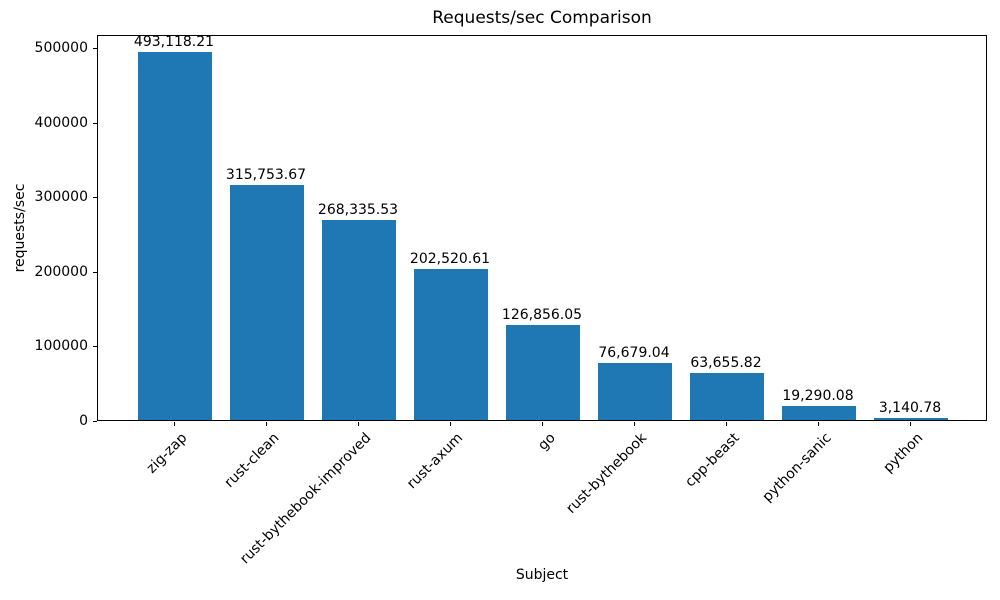  Describe the element at coordinates (252, 460) in the screenshot. I see `x-tick-label-rust-clean: rust-clean` at that location.